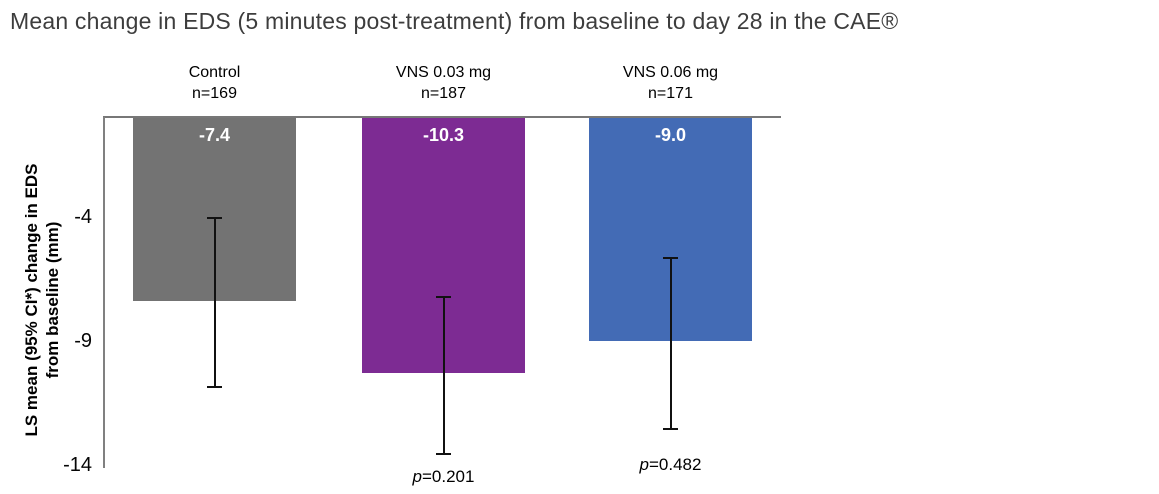 The width and height of the screenshot is (1159, 494). What do you see at coordinates (670, 464) in the screenshot?
I see `p-value-label: p=0.482` at bounding box center [670, 464].